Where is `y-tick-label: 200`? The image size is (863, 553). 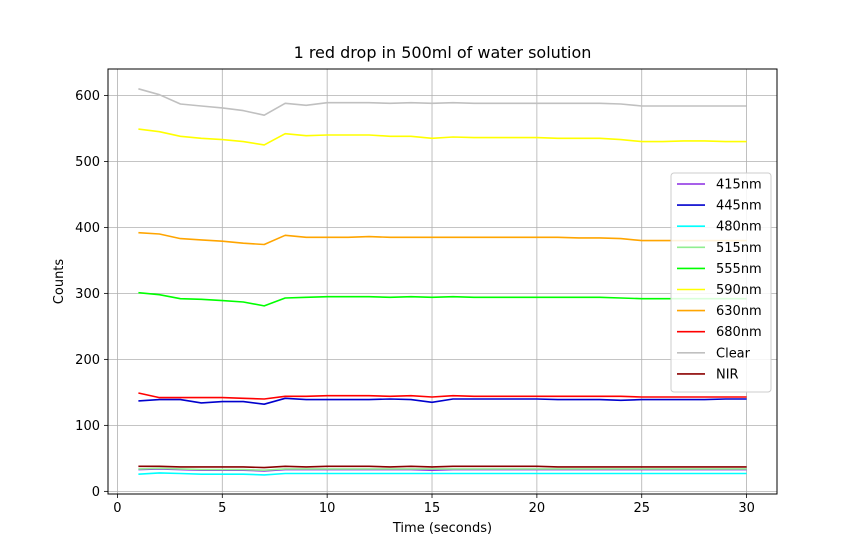 y-tick-label: 200 is located at coordinates (87, 360).